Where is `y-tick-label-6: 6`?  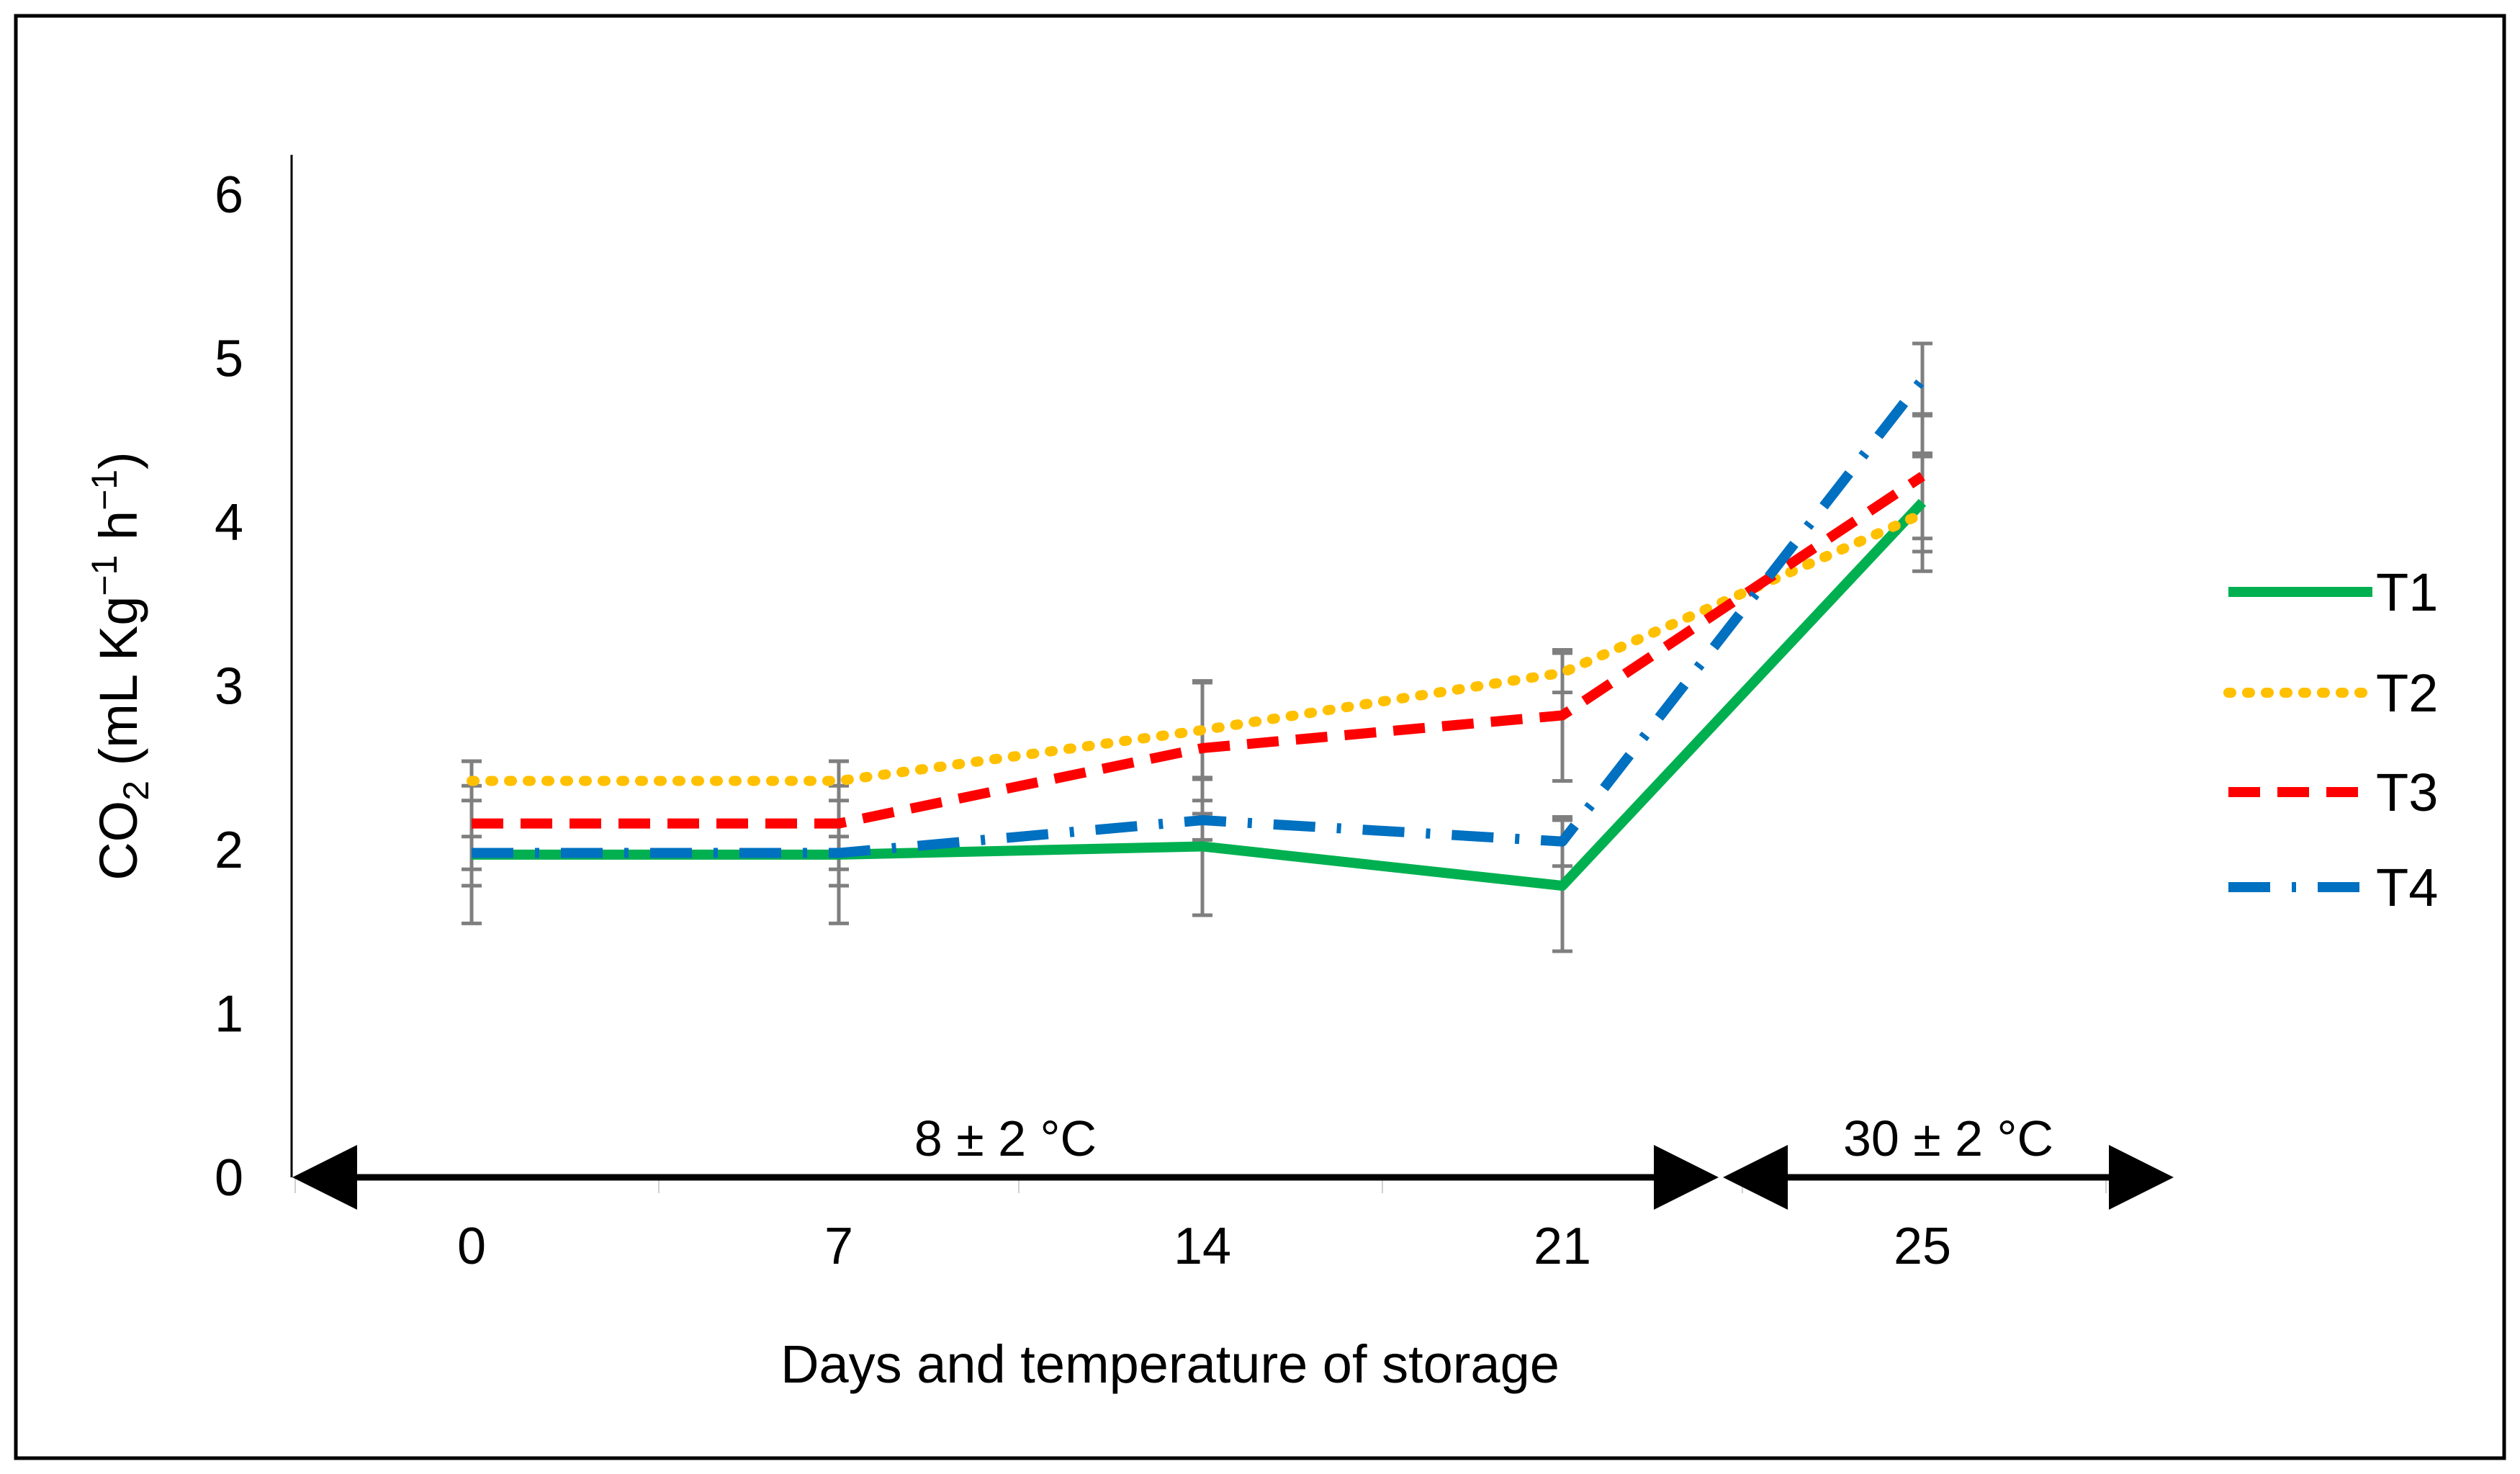 y-tick-label-6: 6 is located at coordinates (229, 195).